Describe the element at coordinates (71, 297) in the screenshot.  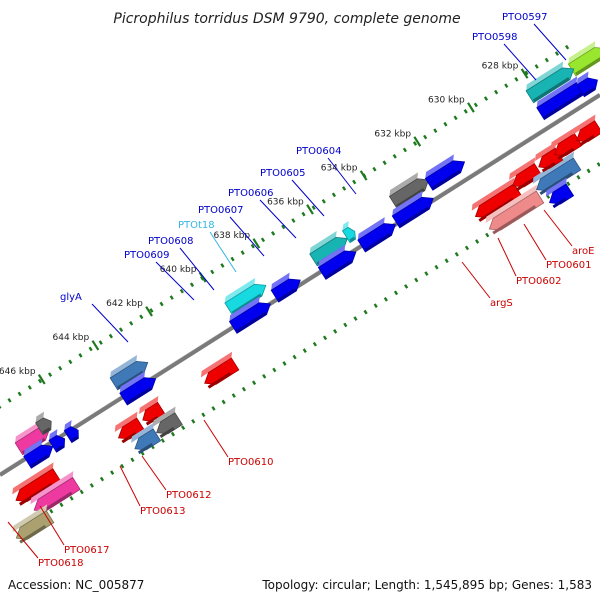
I see `gene-label-forward: glyA` at that location.